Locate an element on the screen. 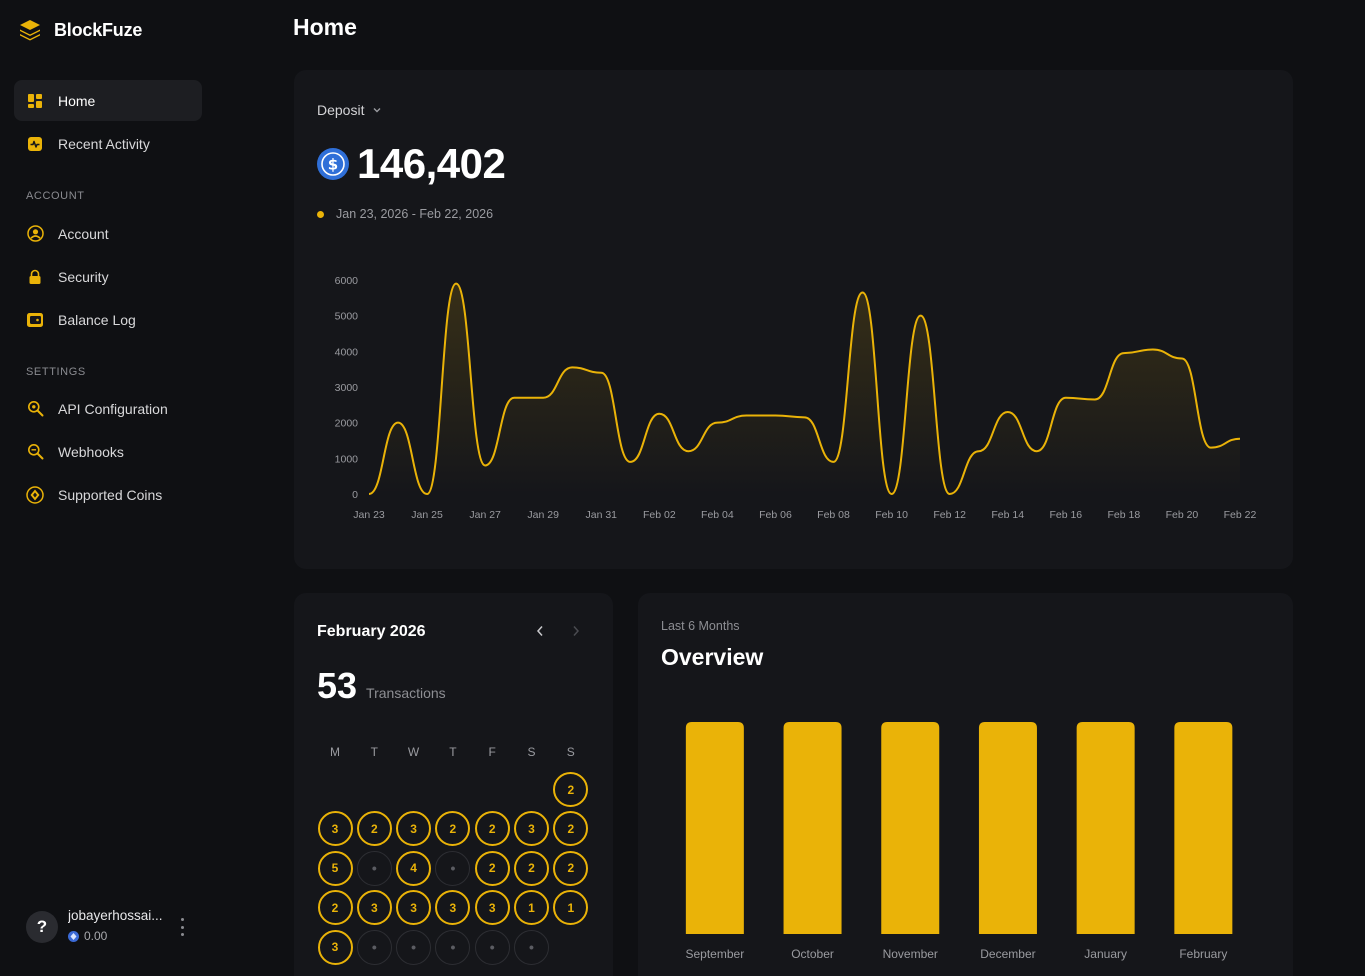  avatar: ? is located at coordinates (42, 927).